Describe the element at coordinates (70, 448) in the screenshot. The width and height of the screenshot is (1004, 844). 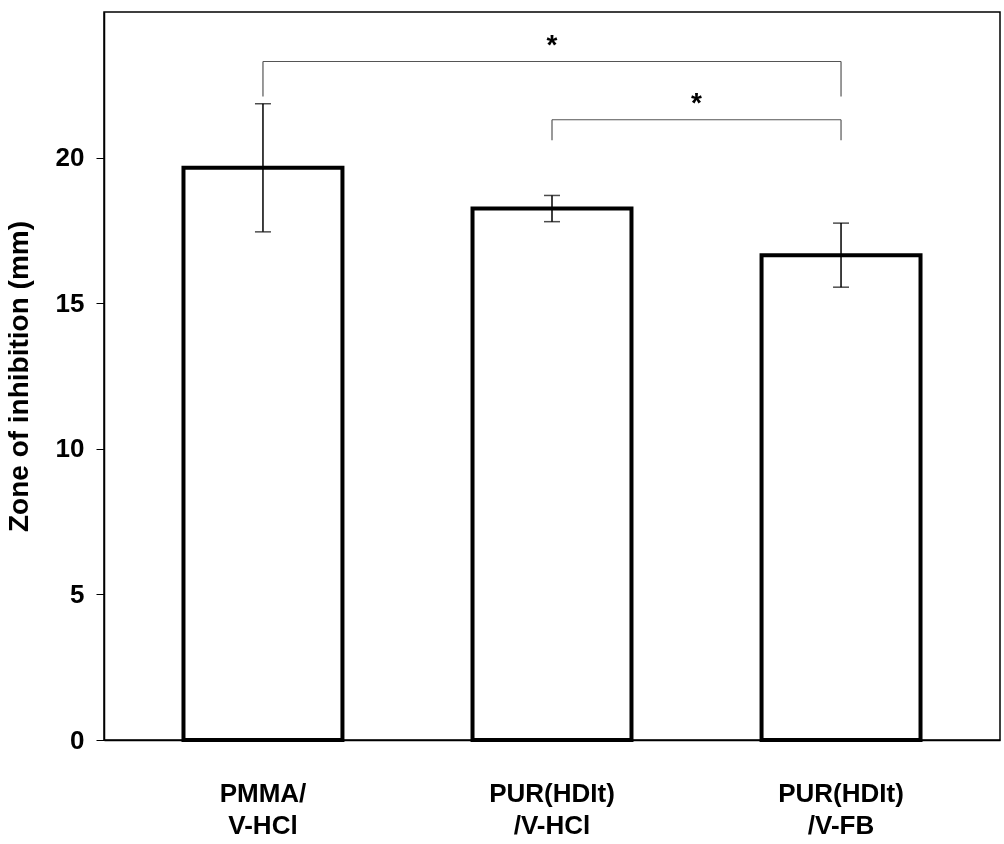
I see `y-tick-label: 10` at that location.